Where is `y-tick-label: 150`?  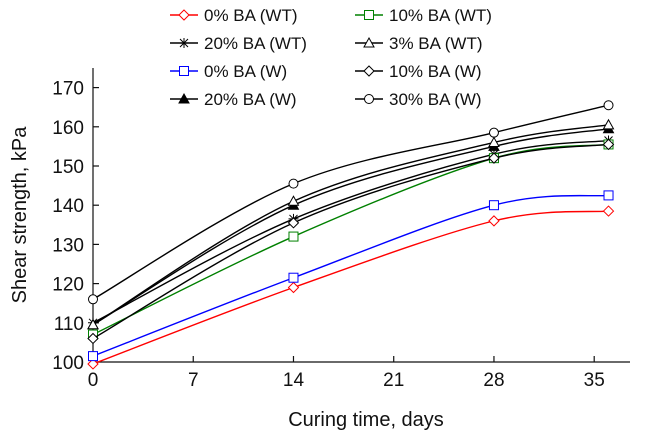 y-tick-label: 150 is located at coordinates (68, 167).